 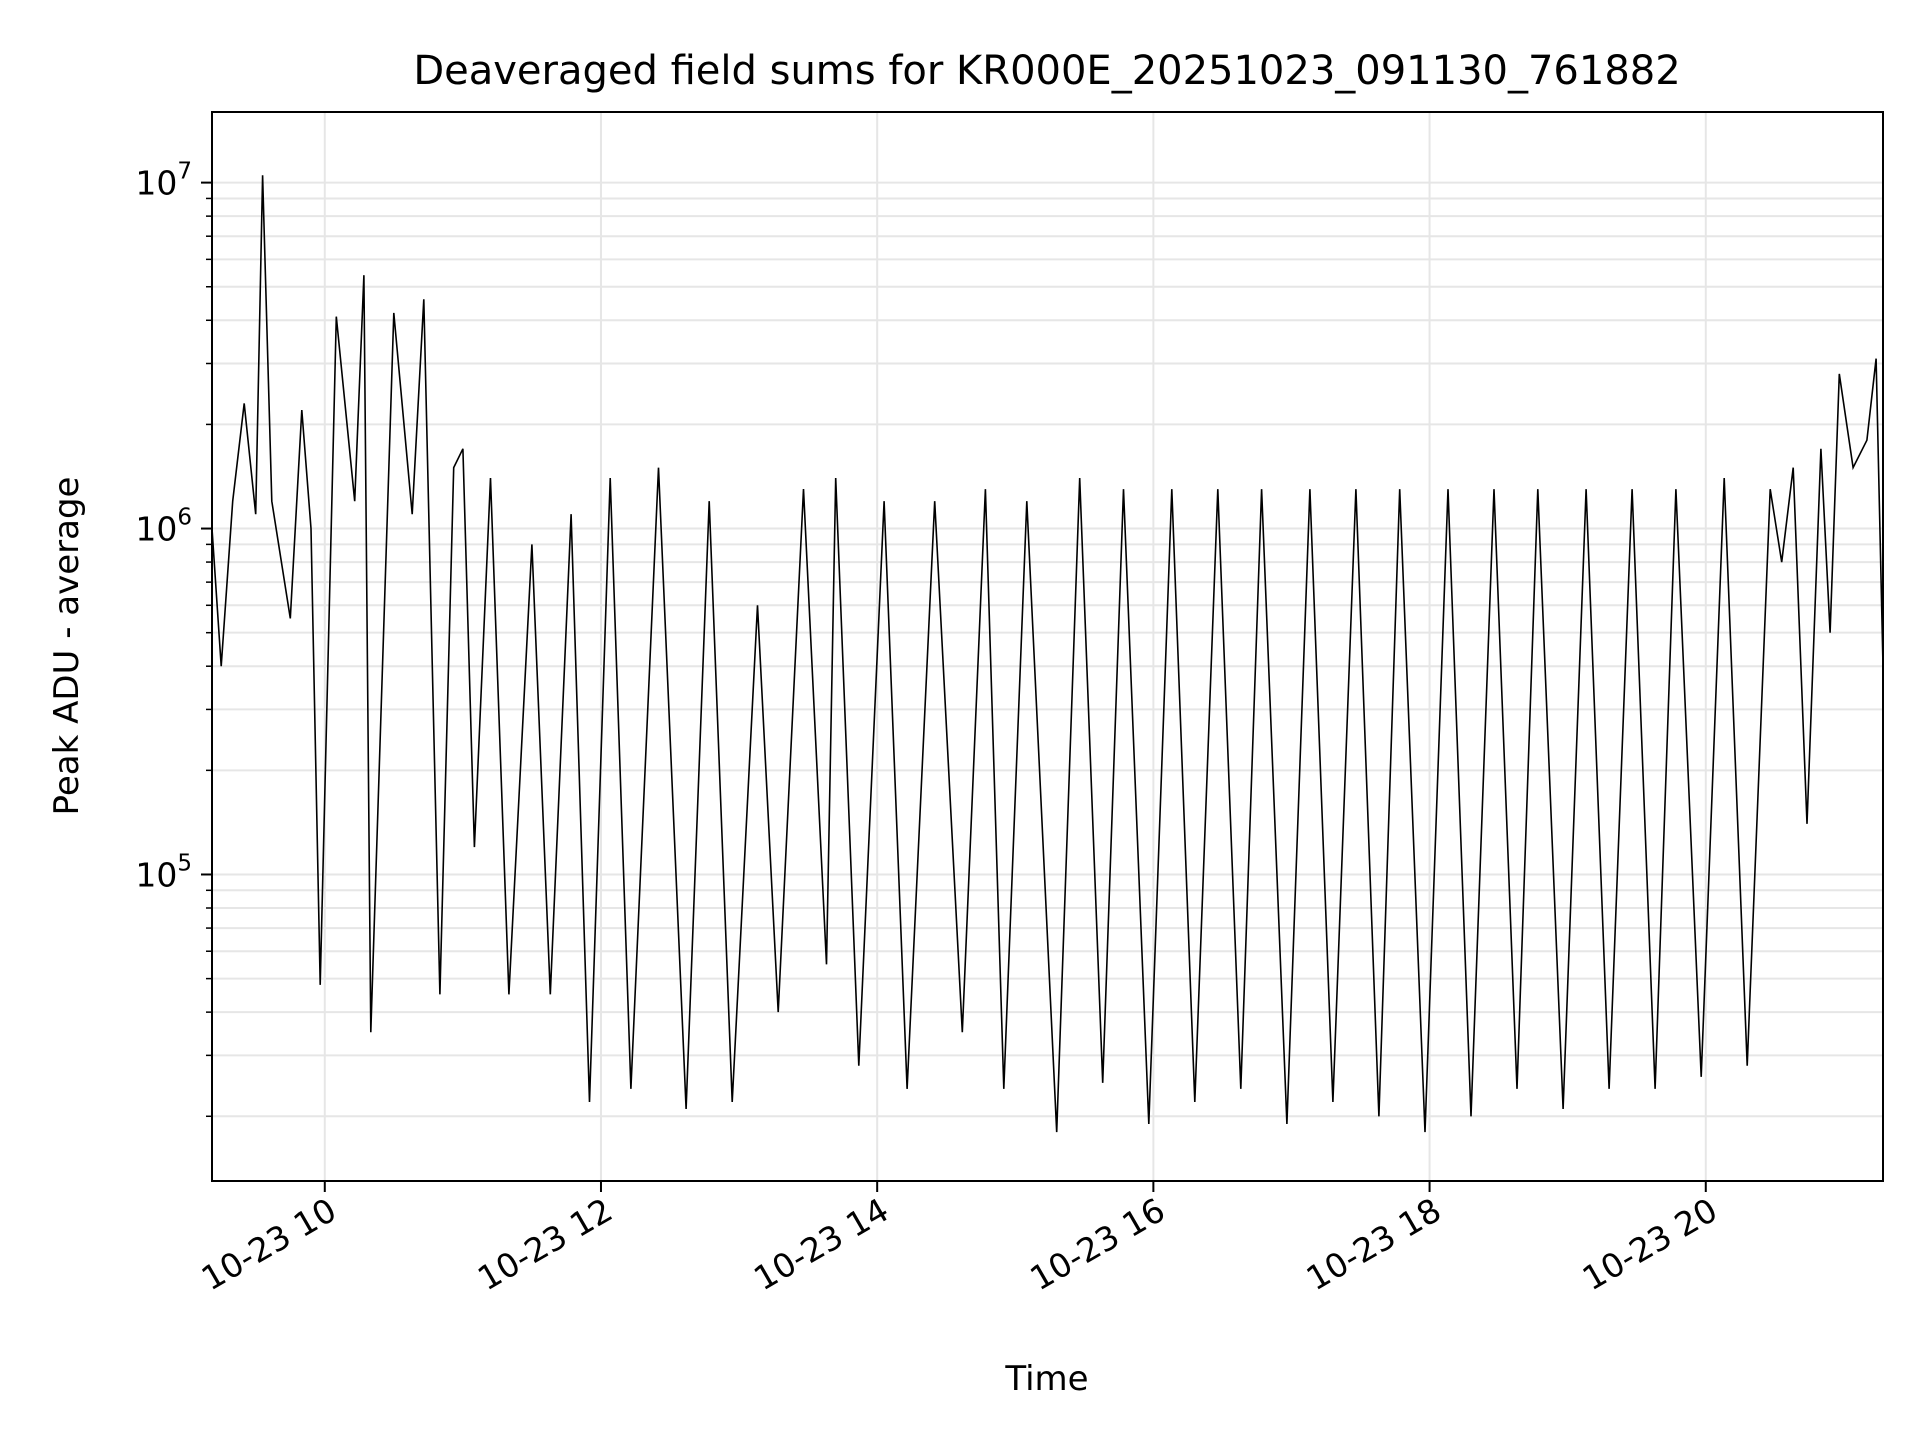 I want to click on y-axis-title: Peak ADU - average, so click(x=67, y=646).